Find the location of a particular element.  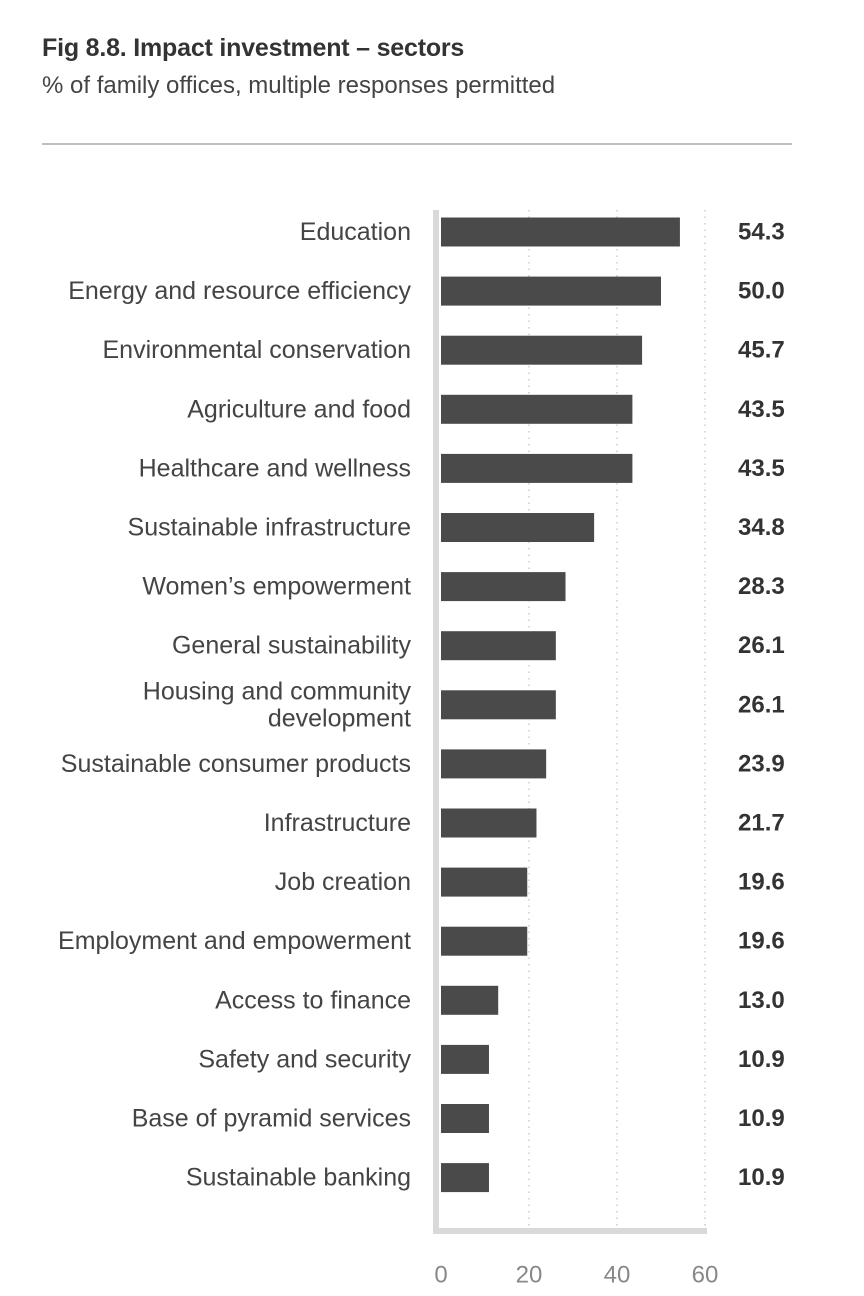

category-label: Agriculture and food is located at coordinates (299, 409).